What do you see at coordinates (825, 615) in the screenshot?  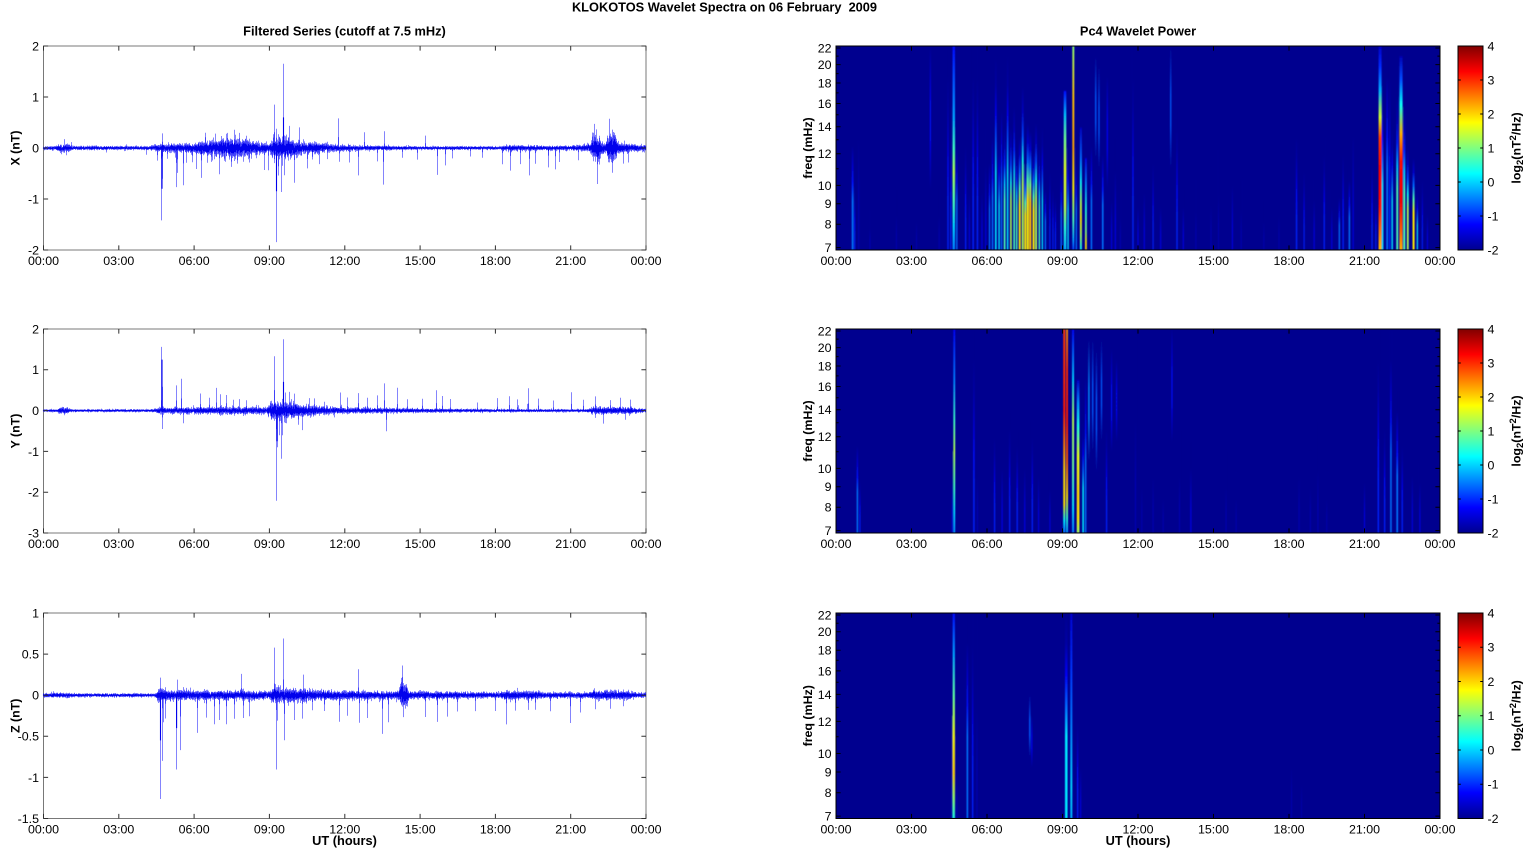 I see `svg-text: 22` at bounding box center [825, 615].